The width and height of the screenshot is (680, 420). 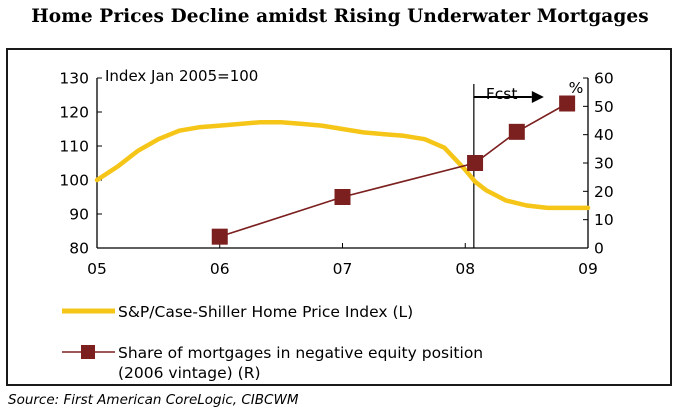 What do you see at coordinates (74, 113) in the screenshot?
I see `left-tick-label: 120` at bounding box center [74, 113].